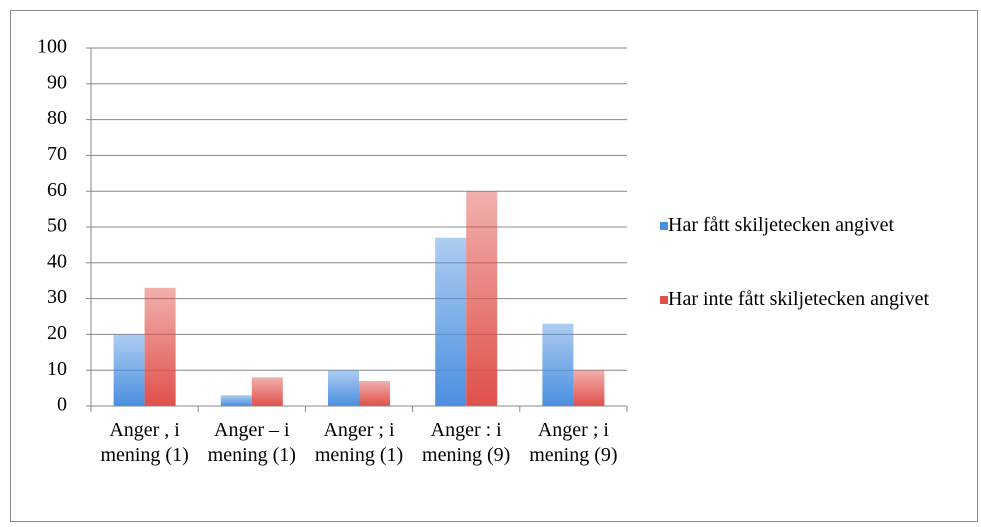 Image resolution: width=981 pixels, height=527 pixels. I want to click on y-tick-label: 20, so click(57, 333).